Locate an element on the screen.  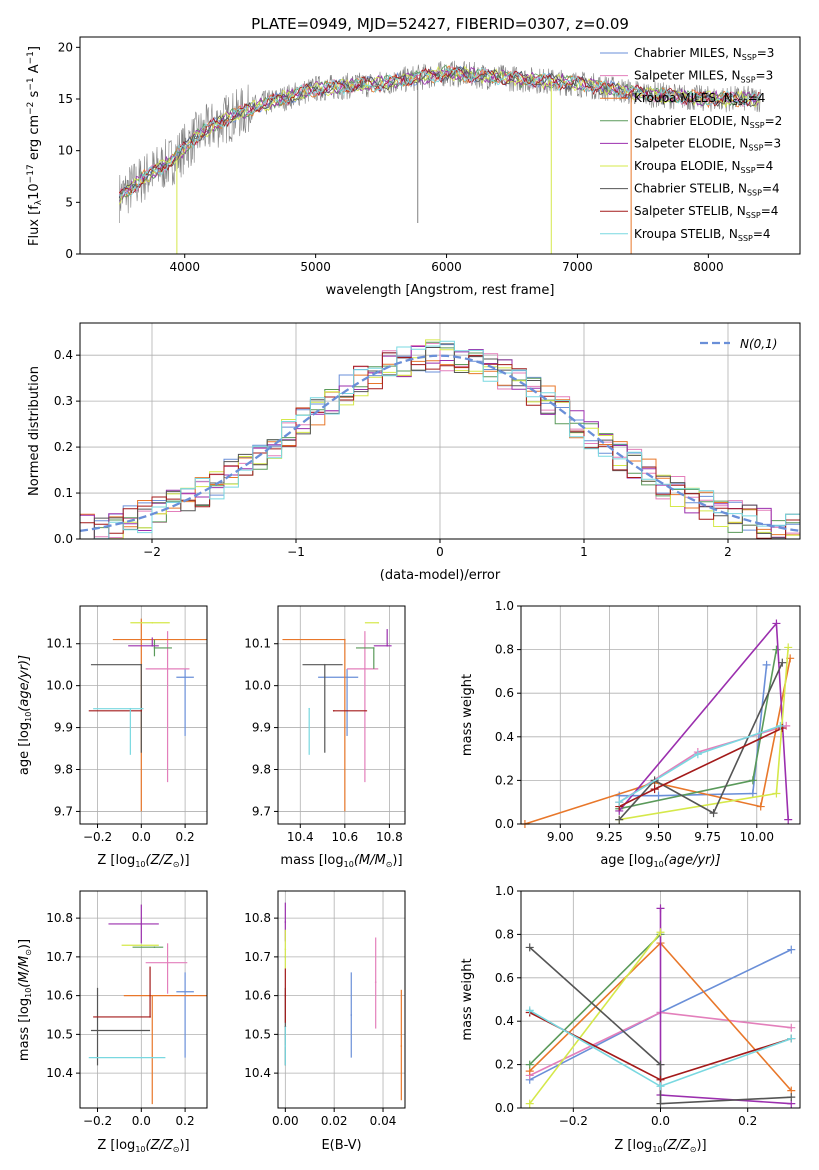
model-spectrum-kroupa-miles is located at coordinates (439, 131).